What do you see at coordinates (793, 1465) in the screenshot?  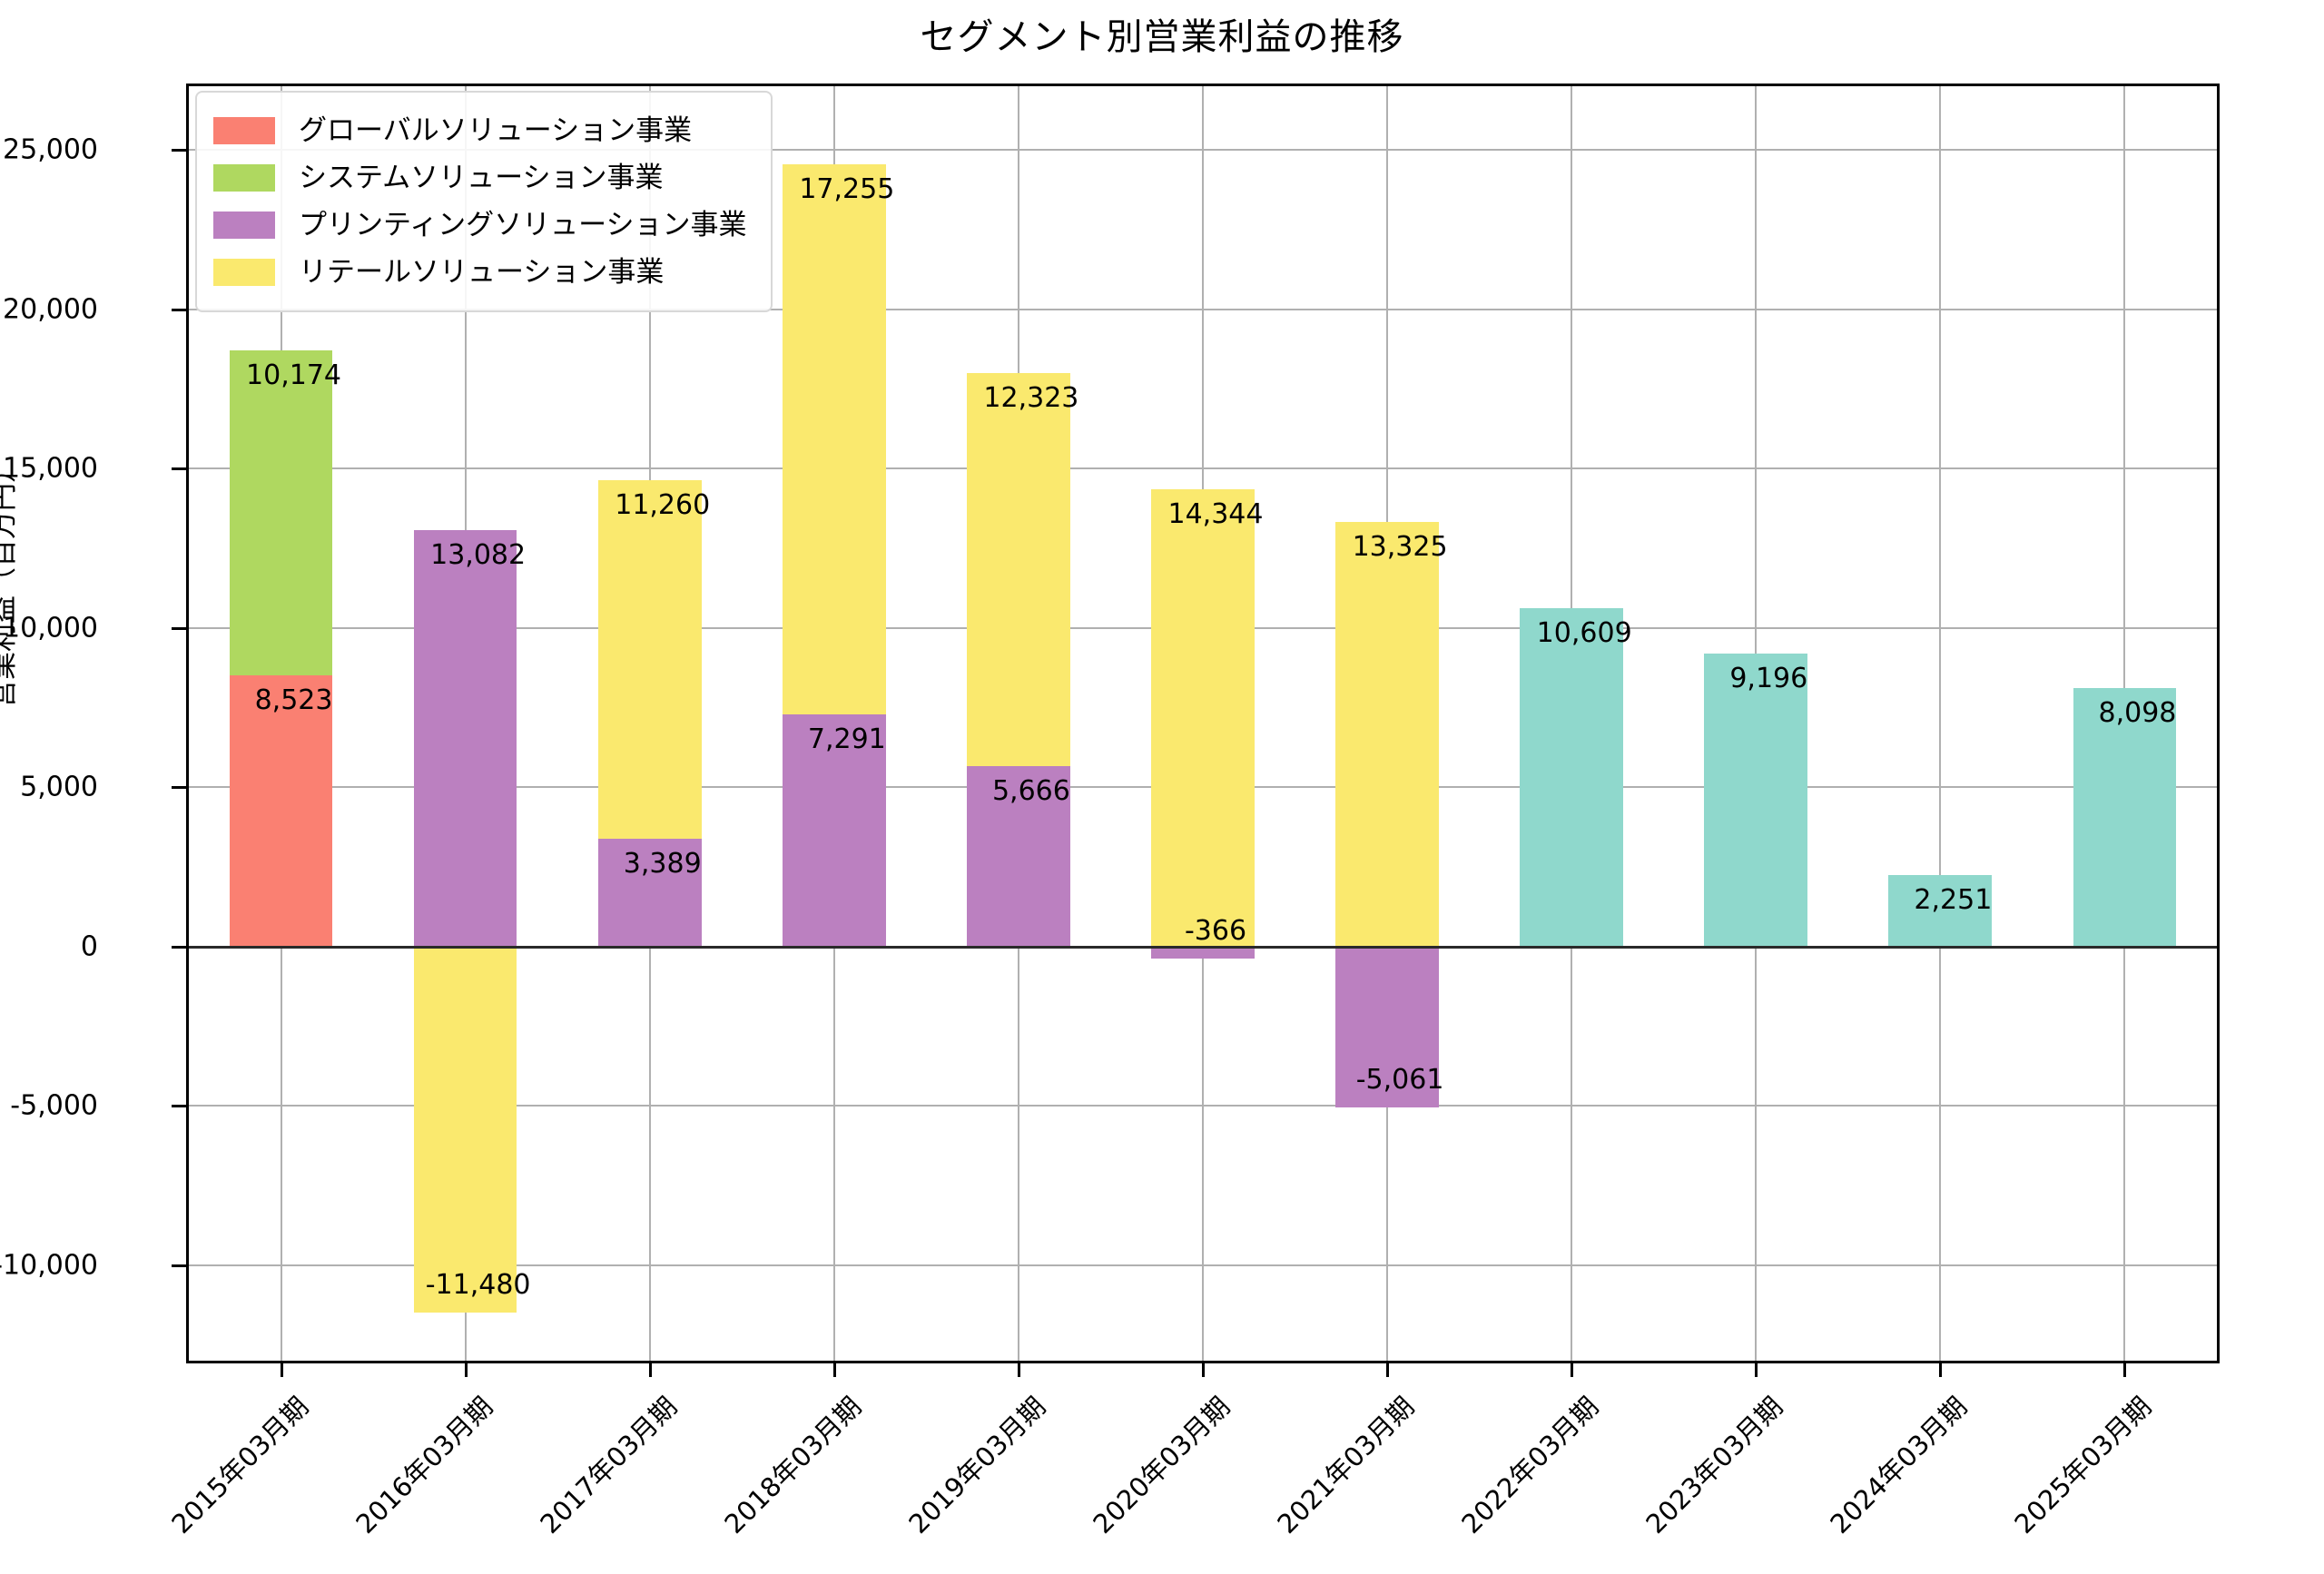 I see `x-axis-tick-label: 2018年03月期` at bounding box center [793, 1465].